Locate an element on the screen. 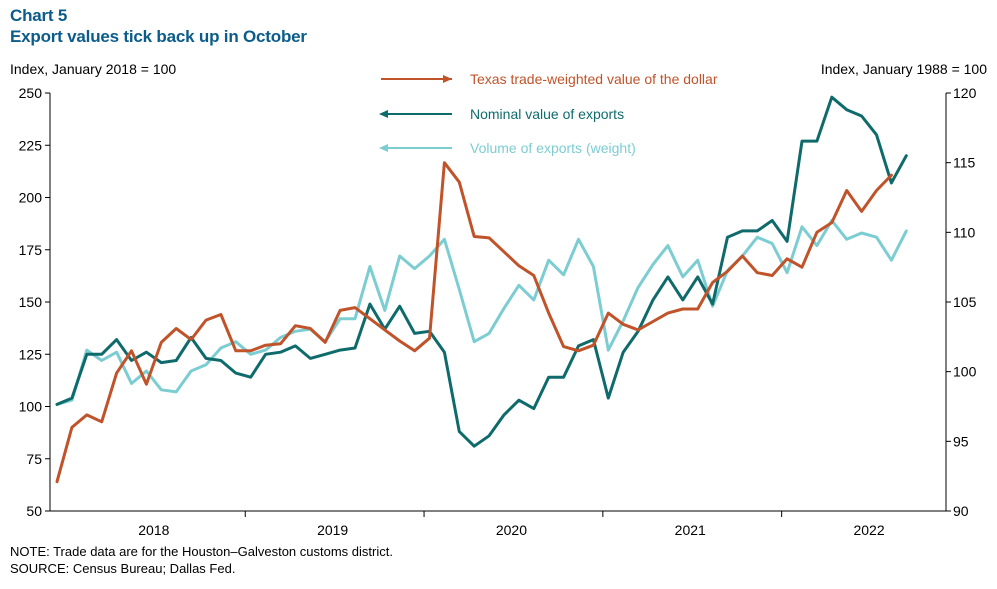 The height and width of the screenshot is (589, 997). left-tick-label: 125 is located at coordinates (31, 354).